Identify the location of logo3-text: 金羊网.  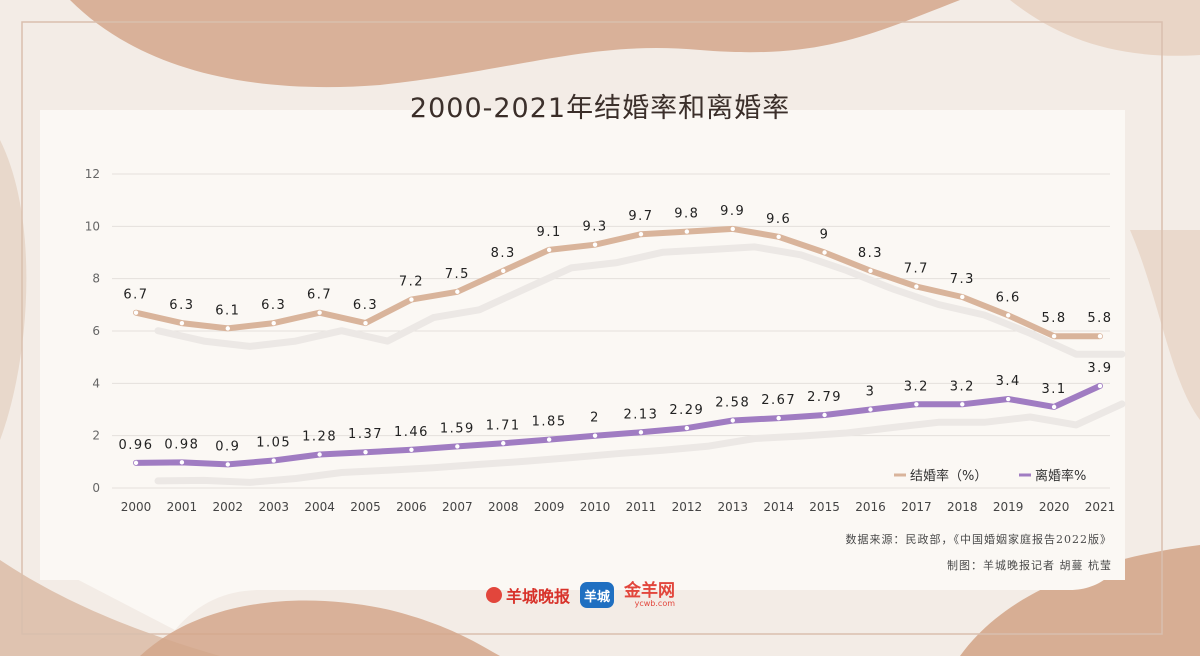
(650, 590).